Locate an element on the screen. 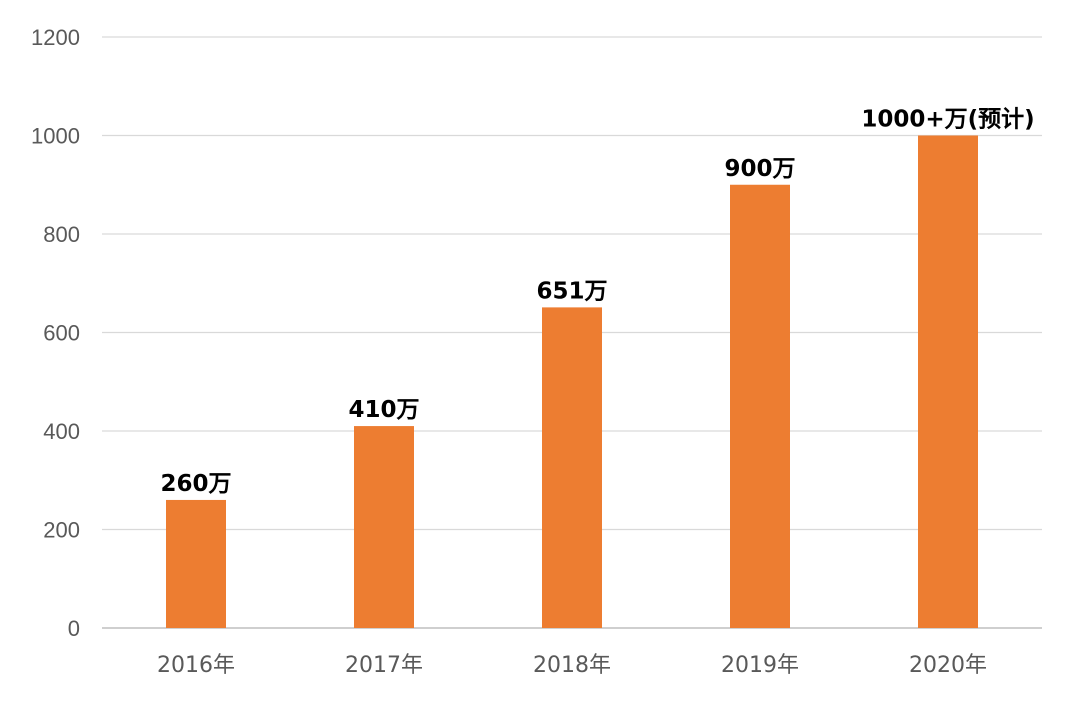  x-tick-label: 2020年 is located at coordinates (948, 665).